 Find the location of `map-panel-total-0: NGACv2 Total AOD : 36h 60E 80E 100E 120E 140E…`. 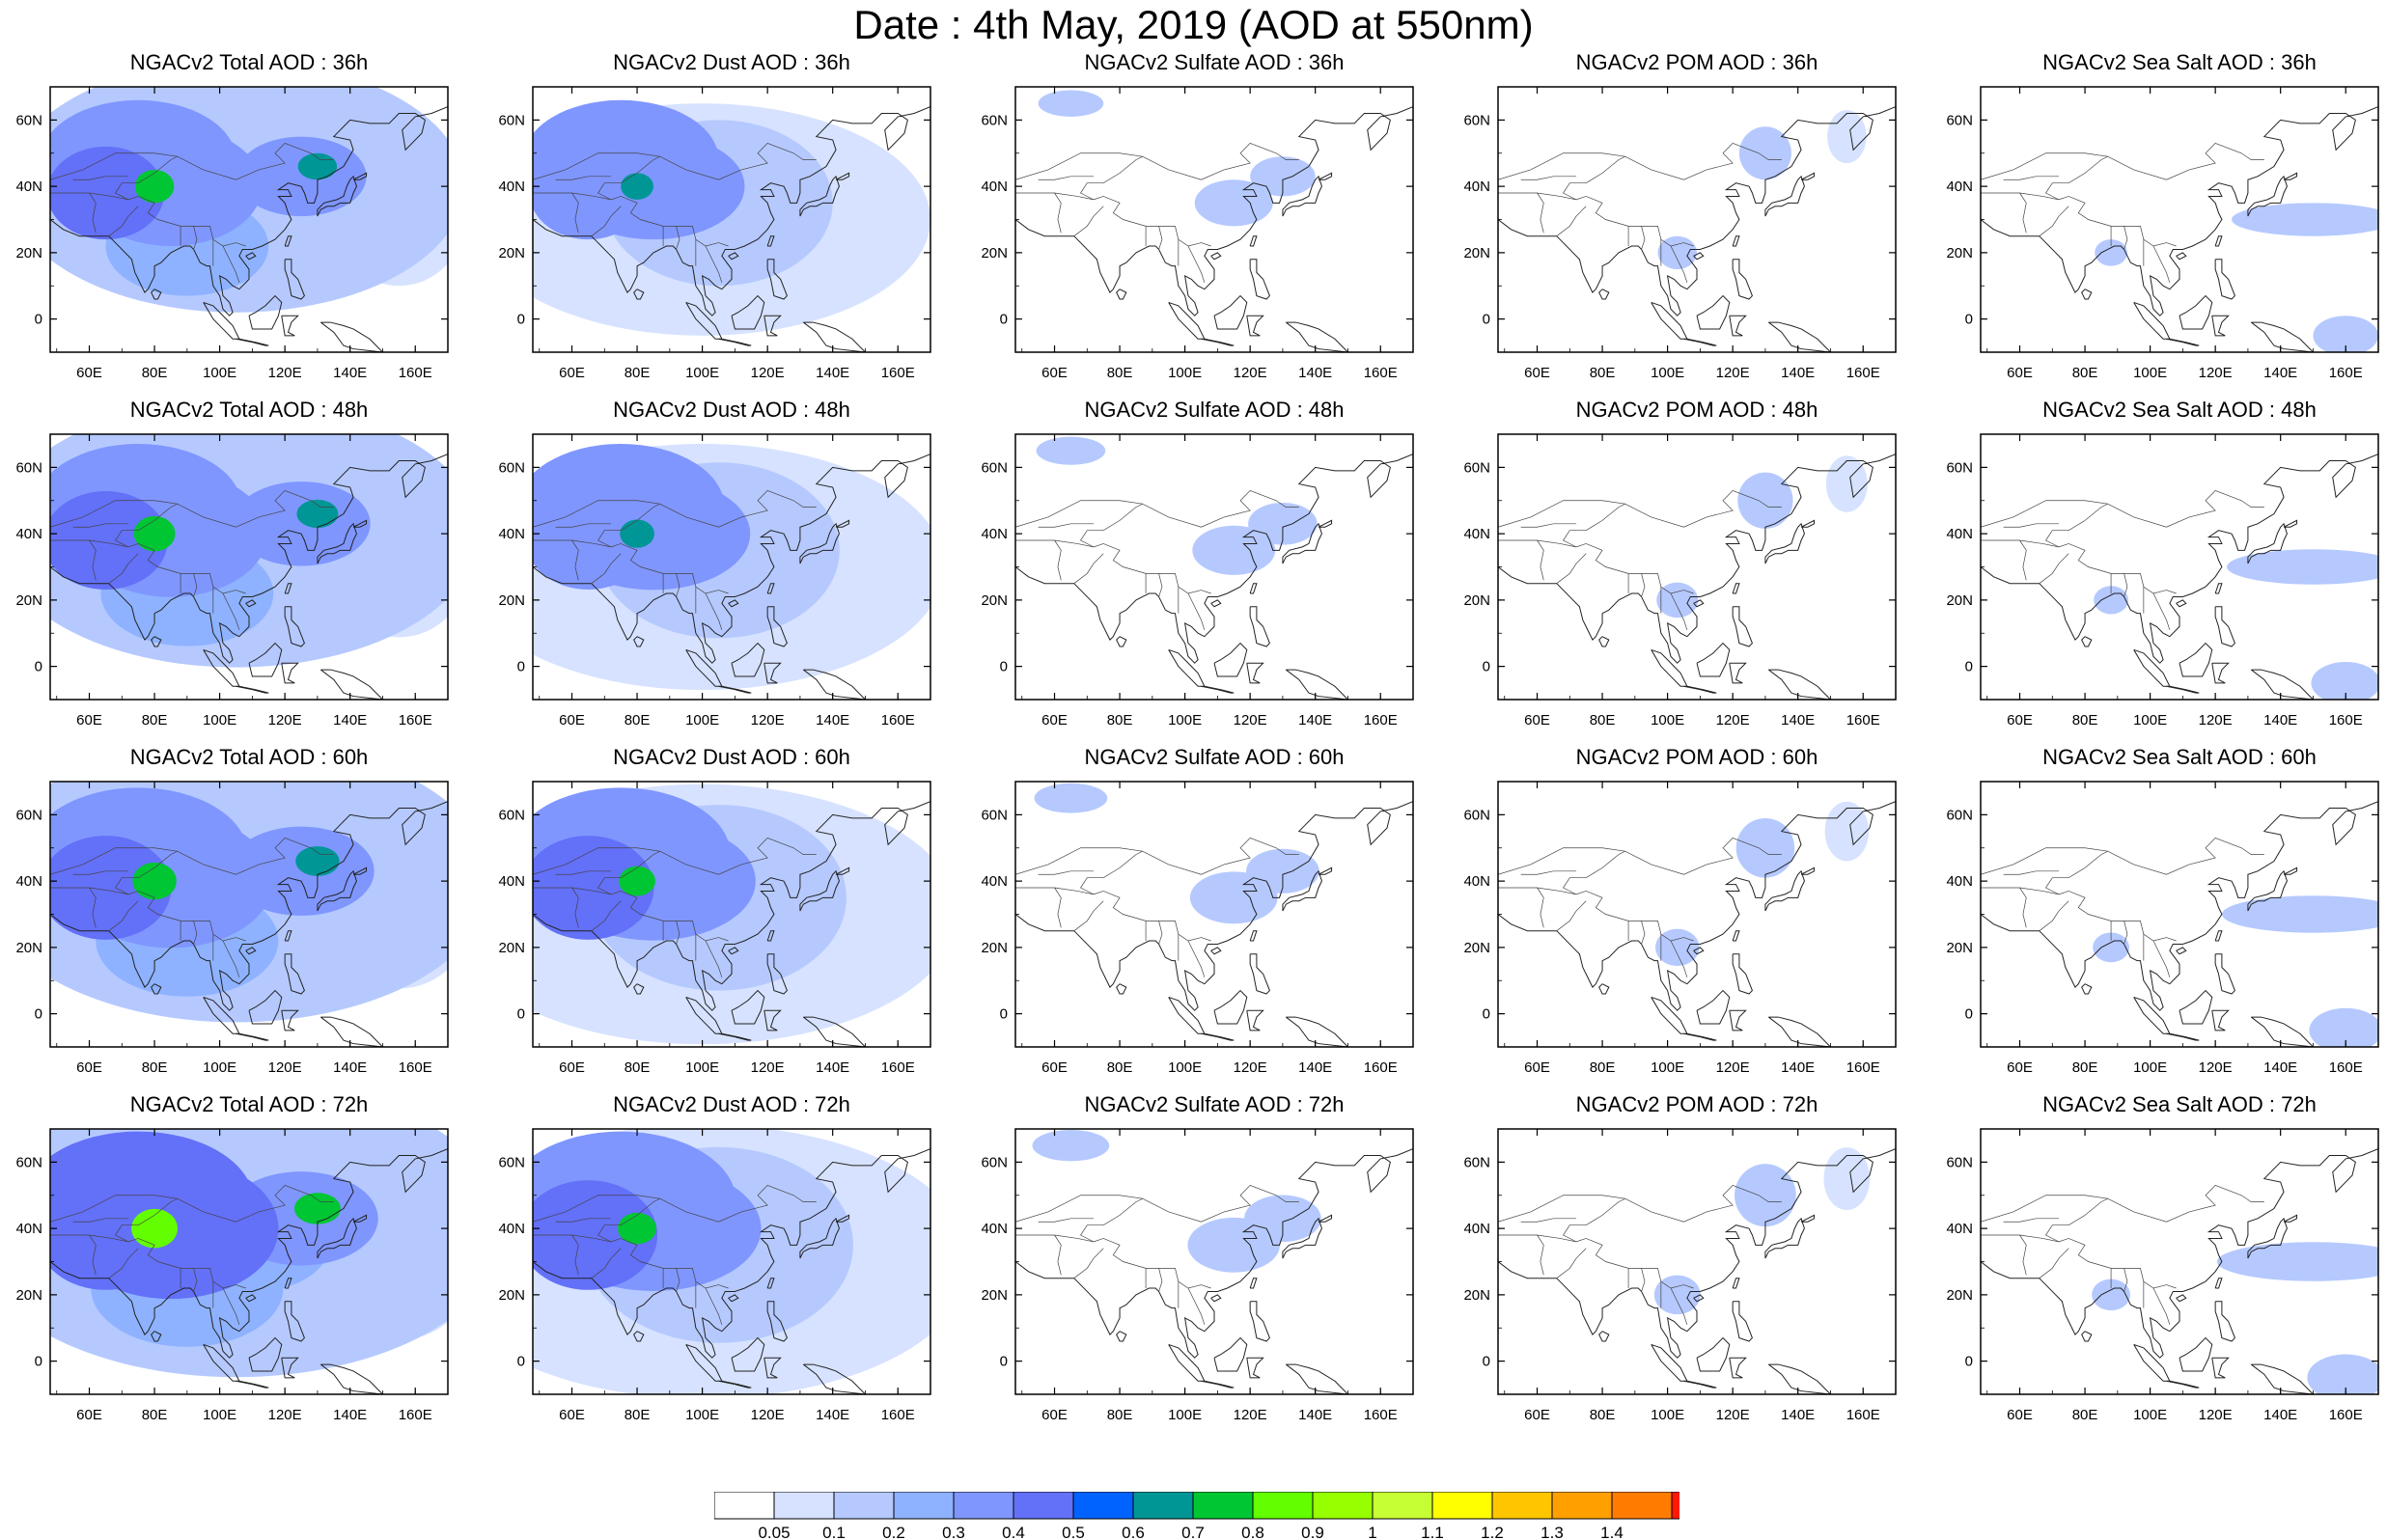

map-panel-total-0: NGACv2 Total AOD : 36h 60E 80E 100E 120E 140E… is located at coordinates (241, 224).